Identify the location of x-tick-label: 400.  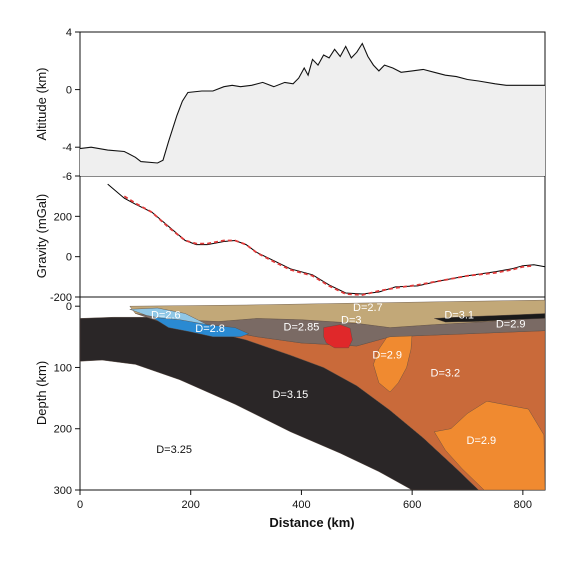
(301, 505).